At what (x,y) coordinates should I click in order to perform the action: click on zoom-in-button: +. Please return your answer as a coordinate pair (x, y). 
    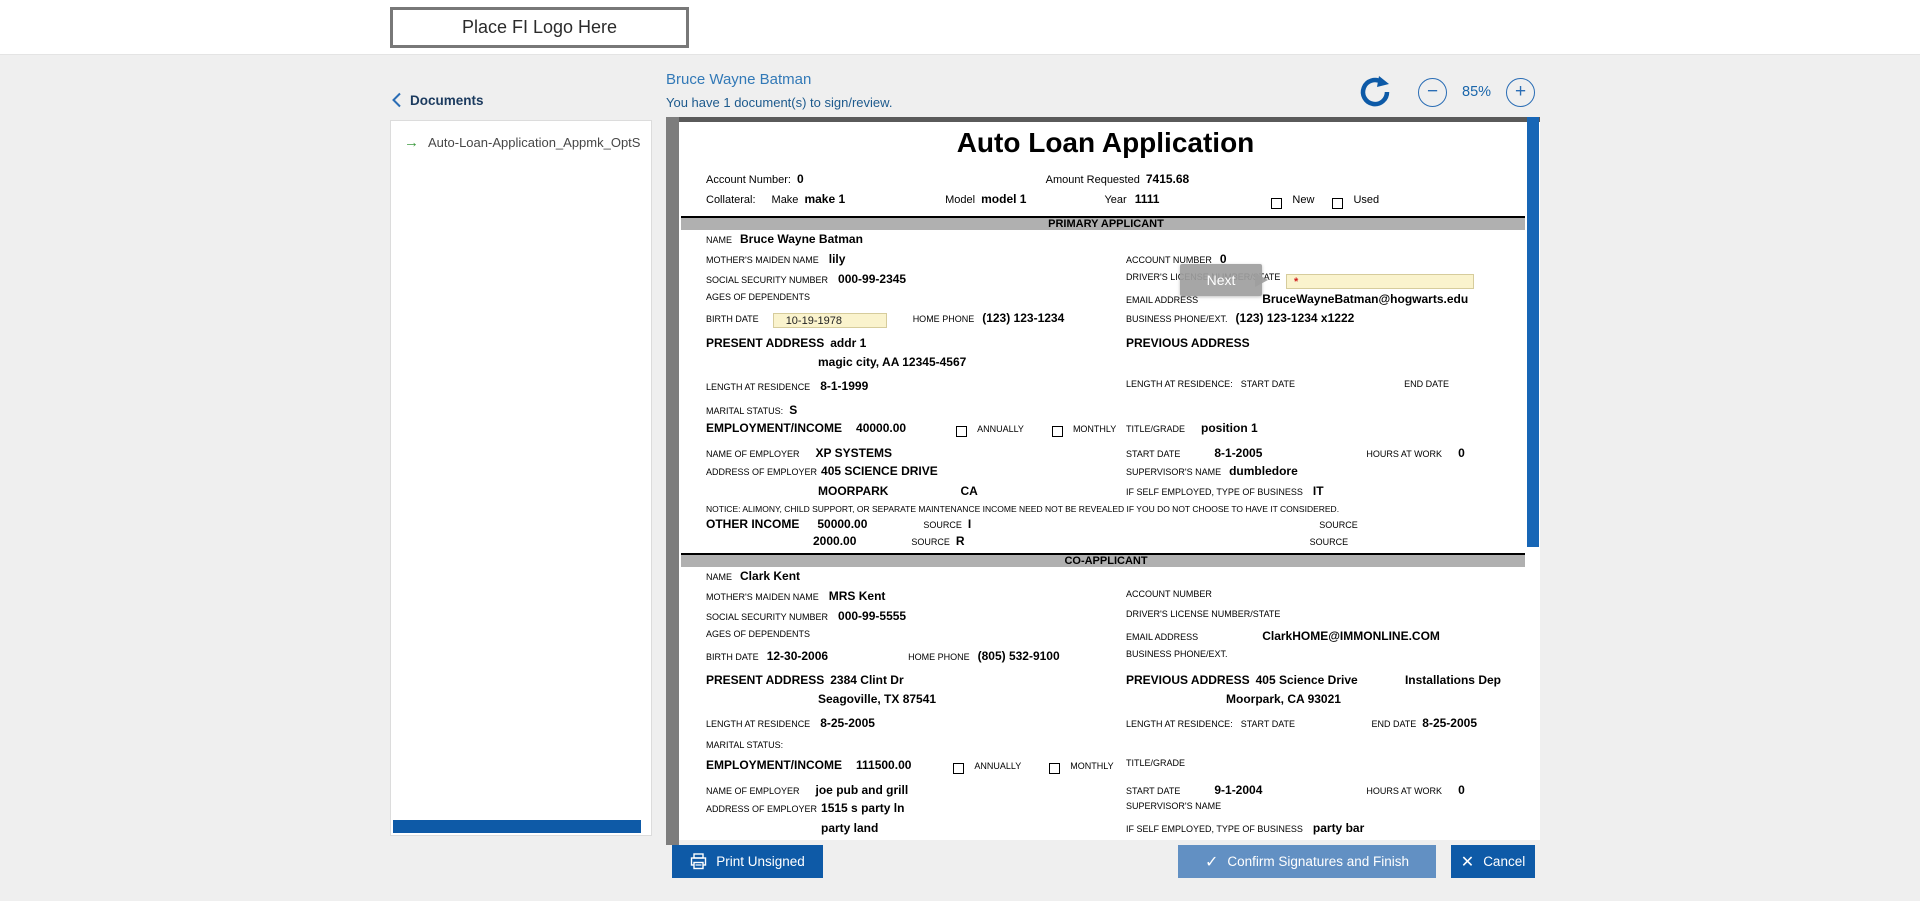
    Looking at the image, I should click on (1521, 92).